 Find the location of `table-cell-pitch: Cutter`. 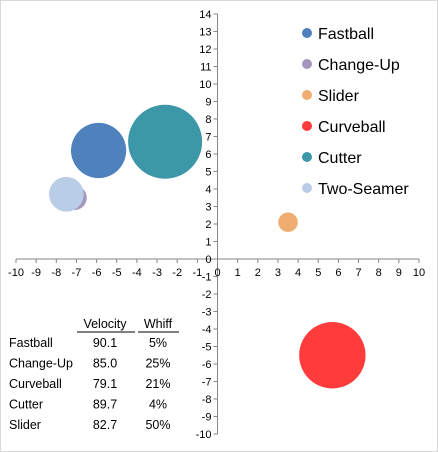

table-cell-pitch: Cutter is located at coordinates (26, 405).